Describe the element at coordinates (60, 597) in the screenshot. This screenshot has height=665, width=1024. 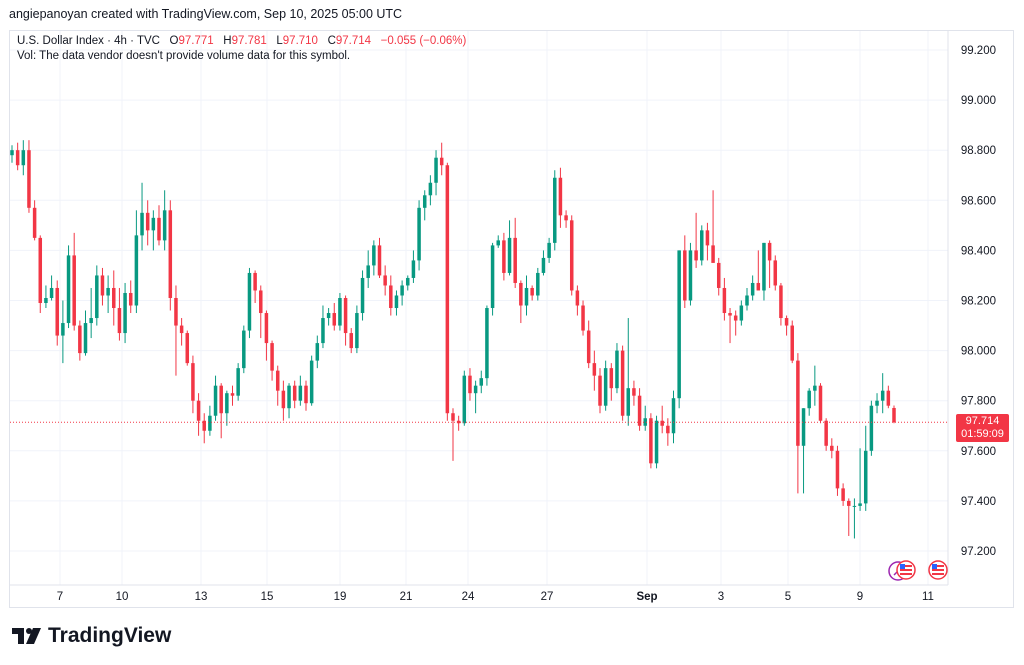
I see `x-tick-label: 7` at that location.